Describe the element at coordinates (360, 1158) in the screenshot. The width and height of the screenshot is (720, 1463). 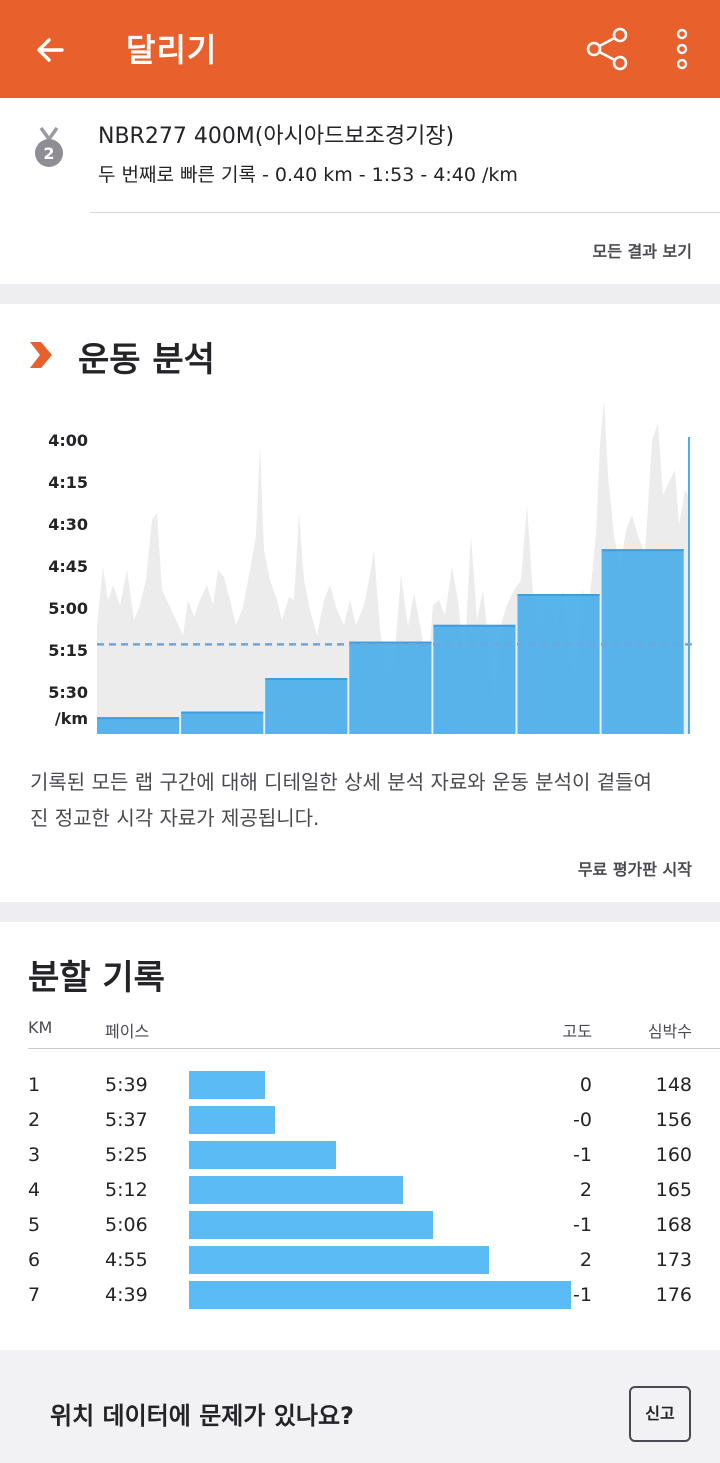
I see `table-row: 3 5:25 -1 160` at that location.